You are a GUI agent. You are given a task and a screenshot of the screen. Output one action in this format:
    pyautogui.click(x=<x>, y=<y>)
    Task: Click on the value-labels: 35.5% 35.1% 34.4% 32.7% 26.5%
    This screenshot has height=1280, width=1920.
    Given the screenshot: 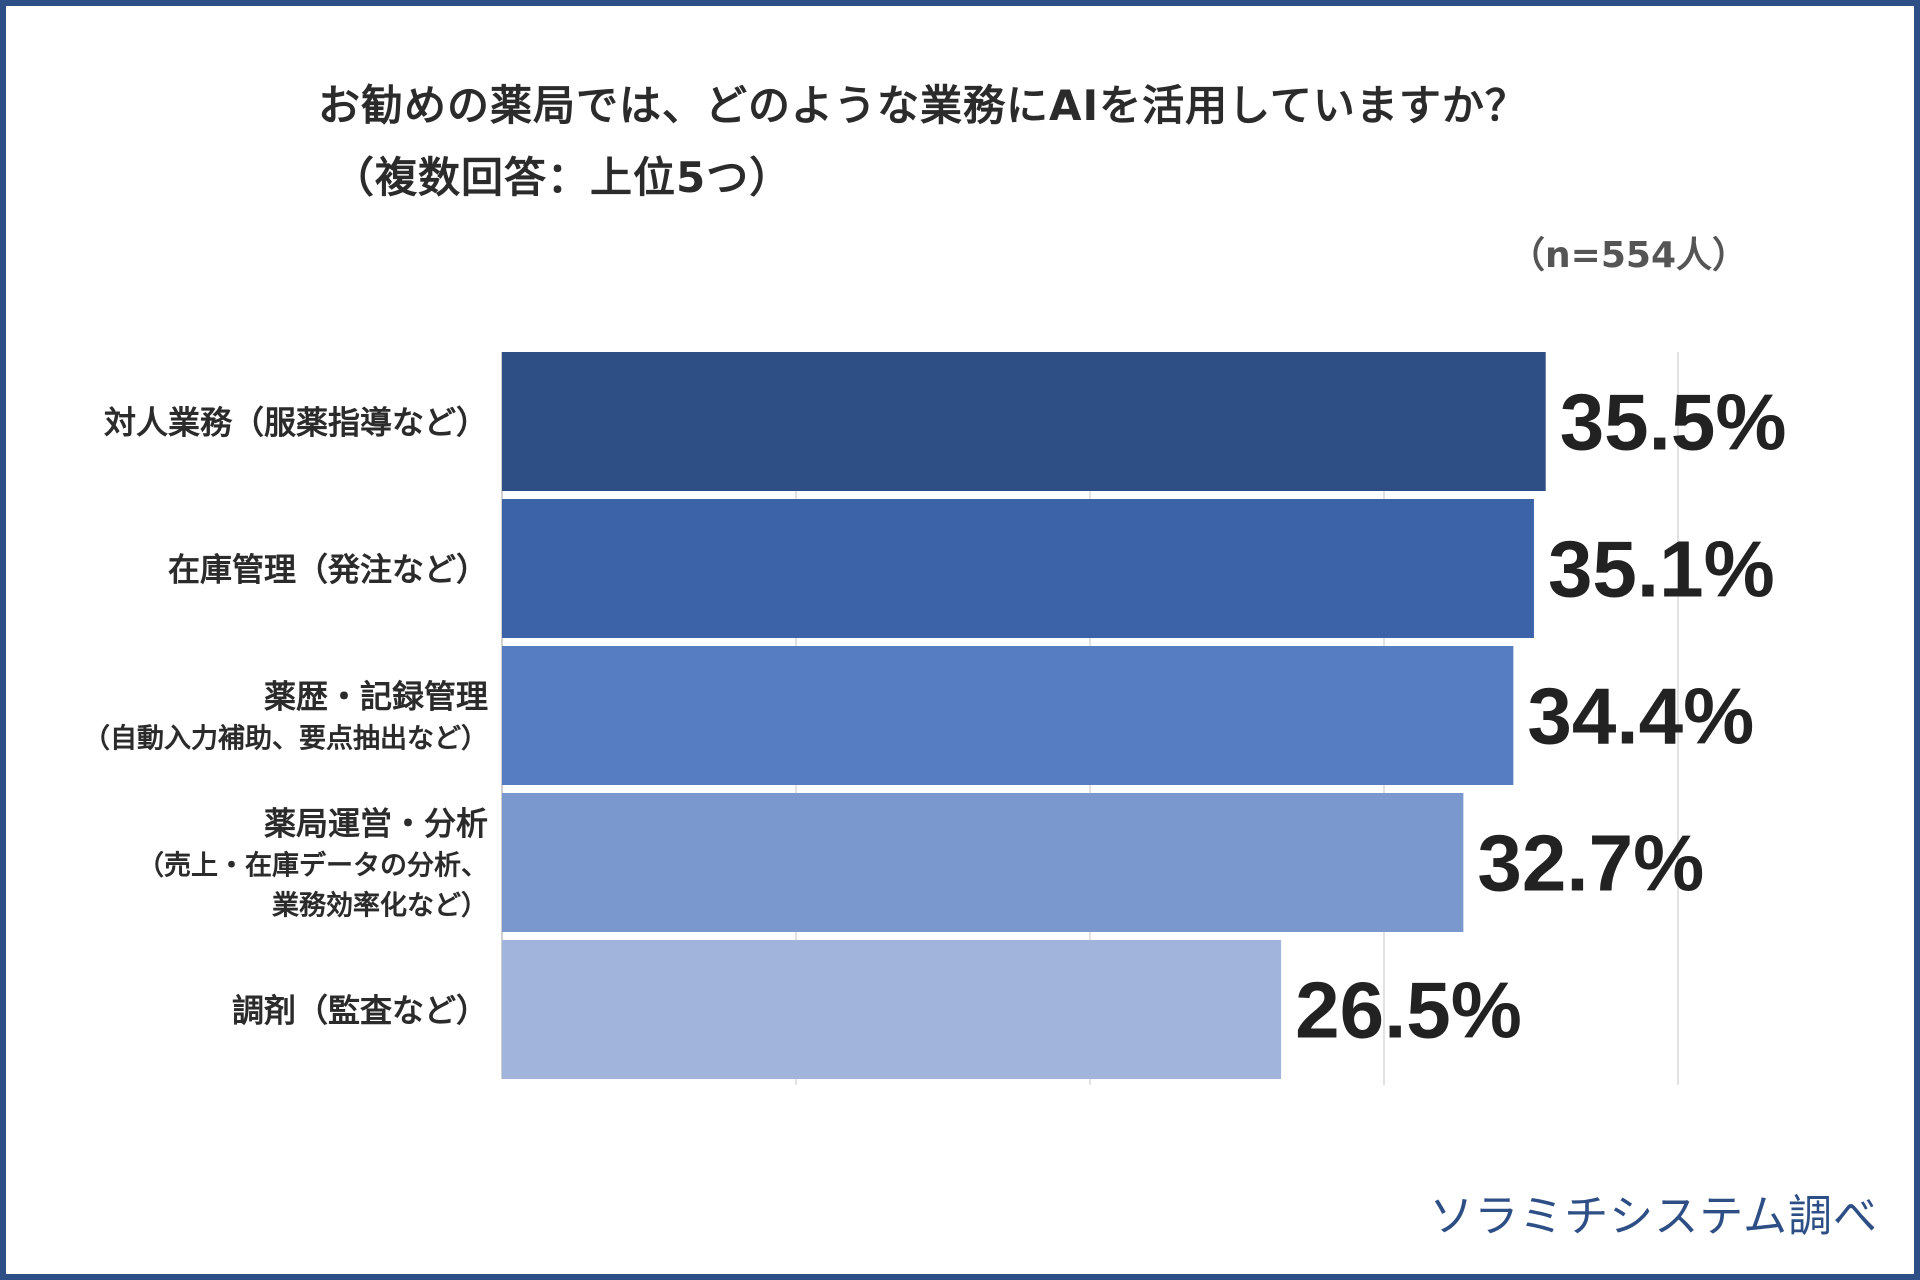 What is the action you would take?
    pyautogui.click(x=1540, y=716)
    